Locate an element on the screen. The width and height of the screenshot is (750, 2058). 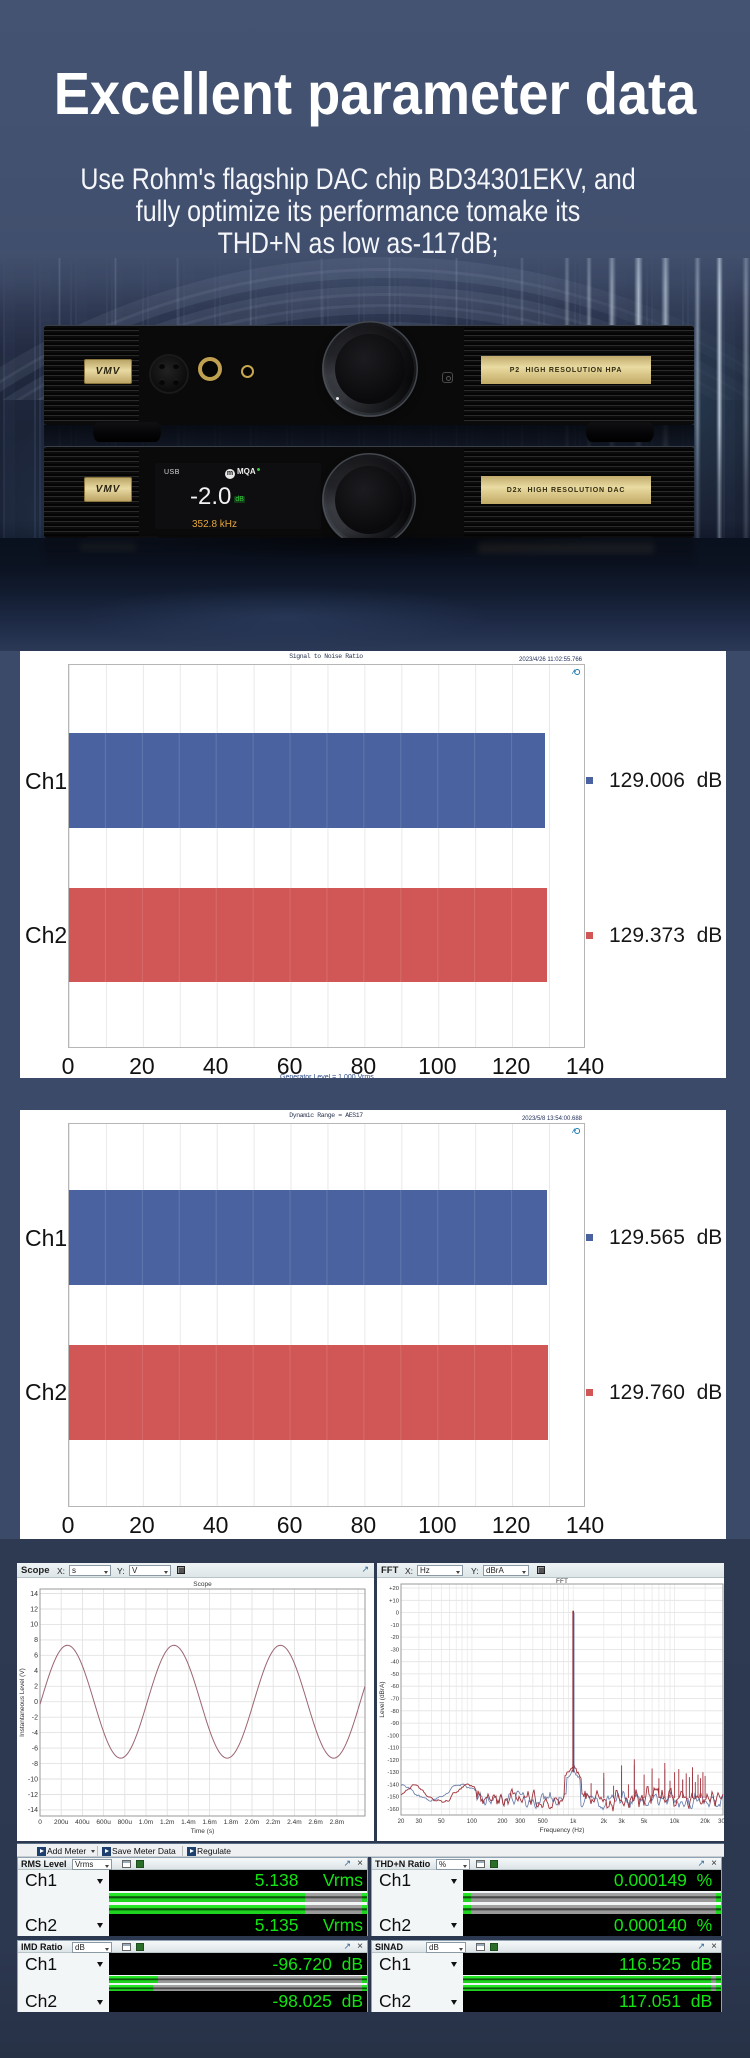
svg-text: 1.4m is located at coordinates (188, 1822).